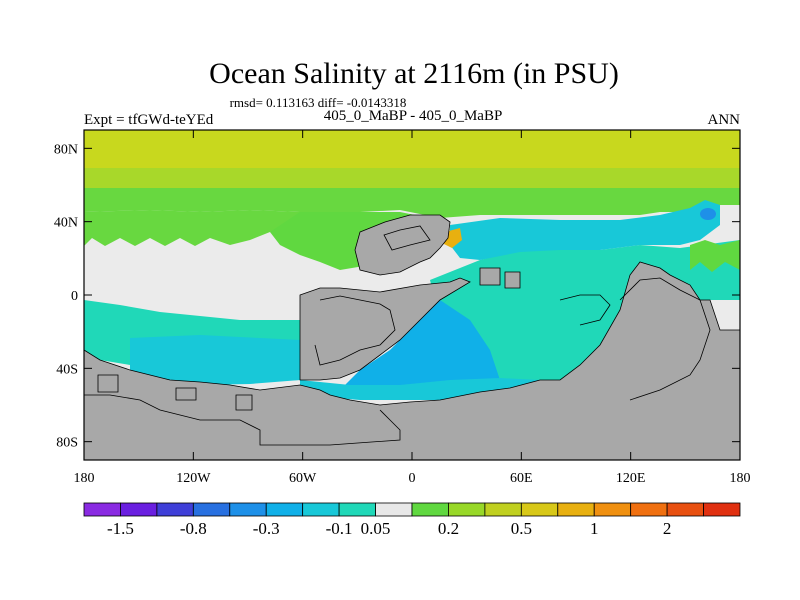 Image resolution: width=800 pixels, height=600 pixels. Describe the element at coordinates (594, 528) in the screenshot. I see `colorbar-label: 1` at that location.